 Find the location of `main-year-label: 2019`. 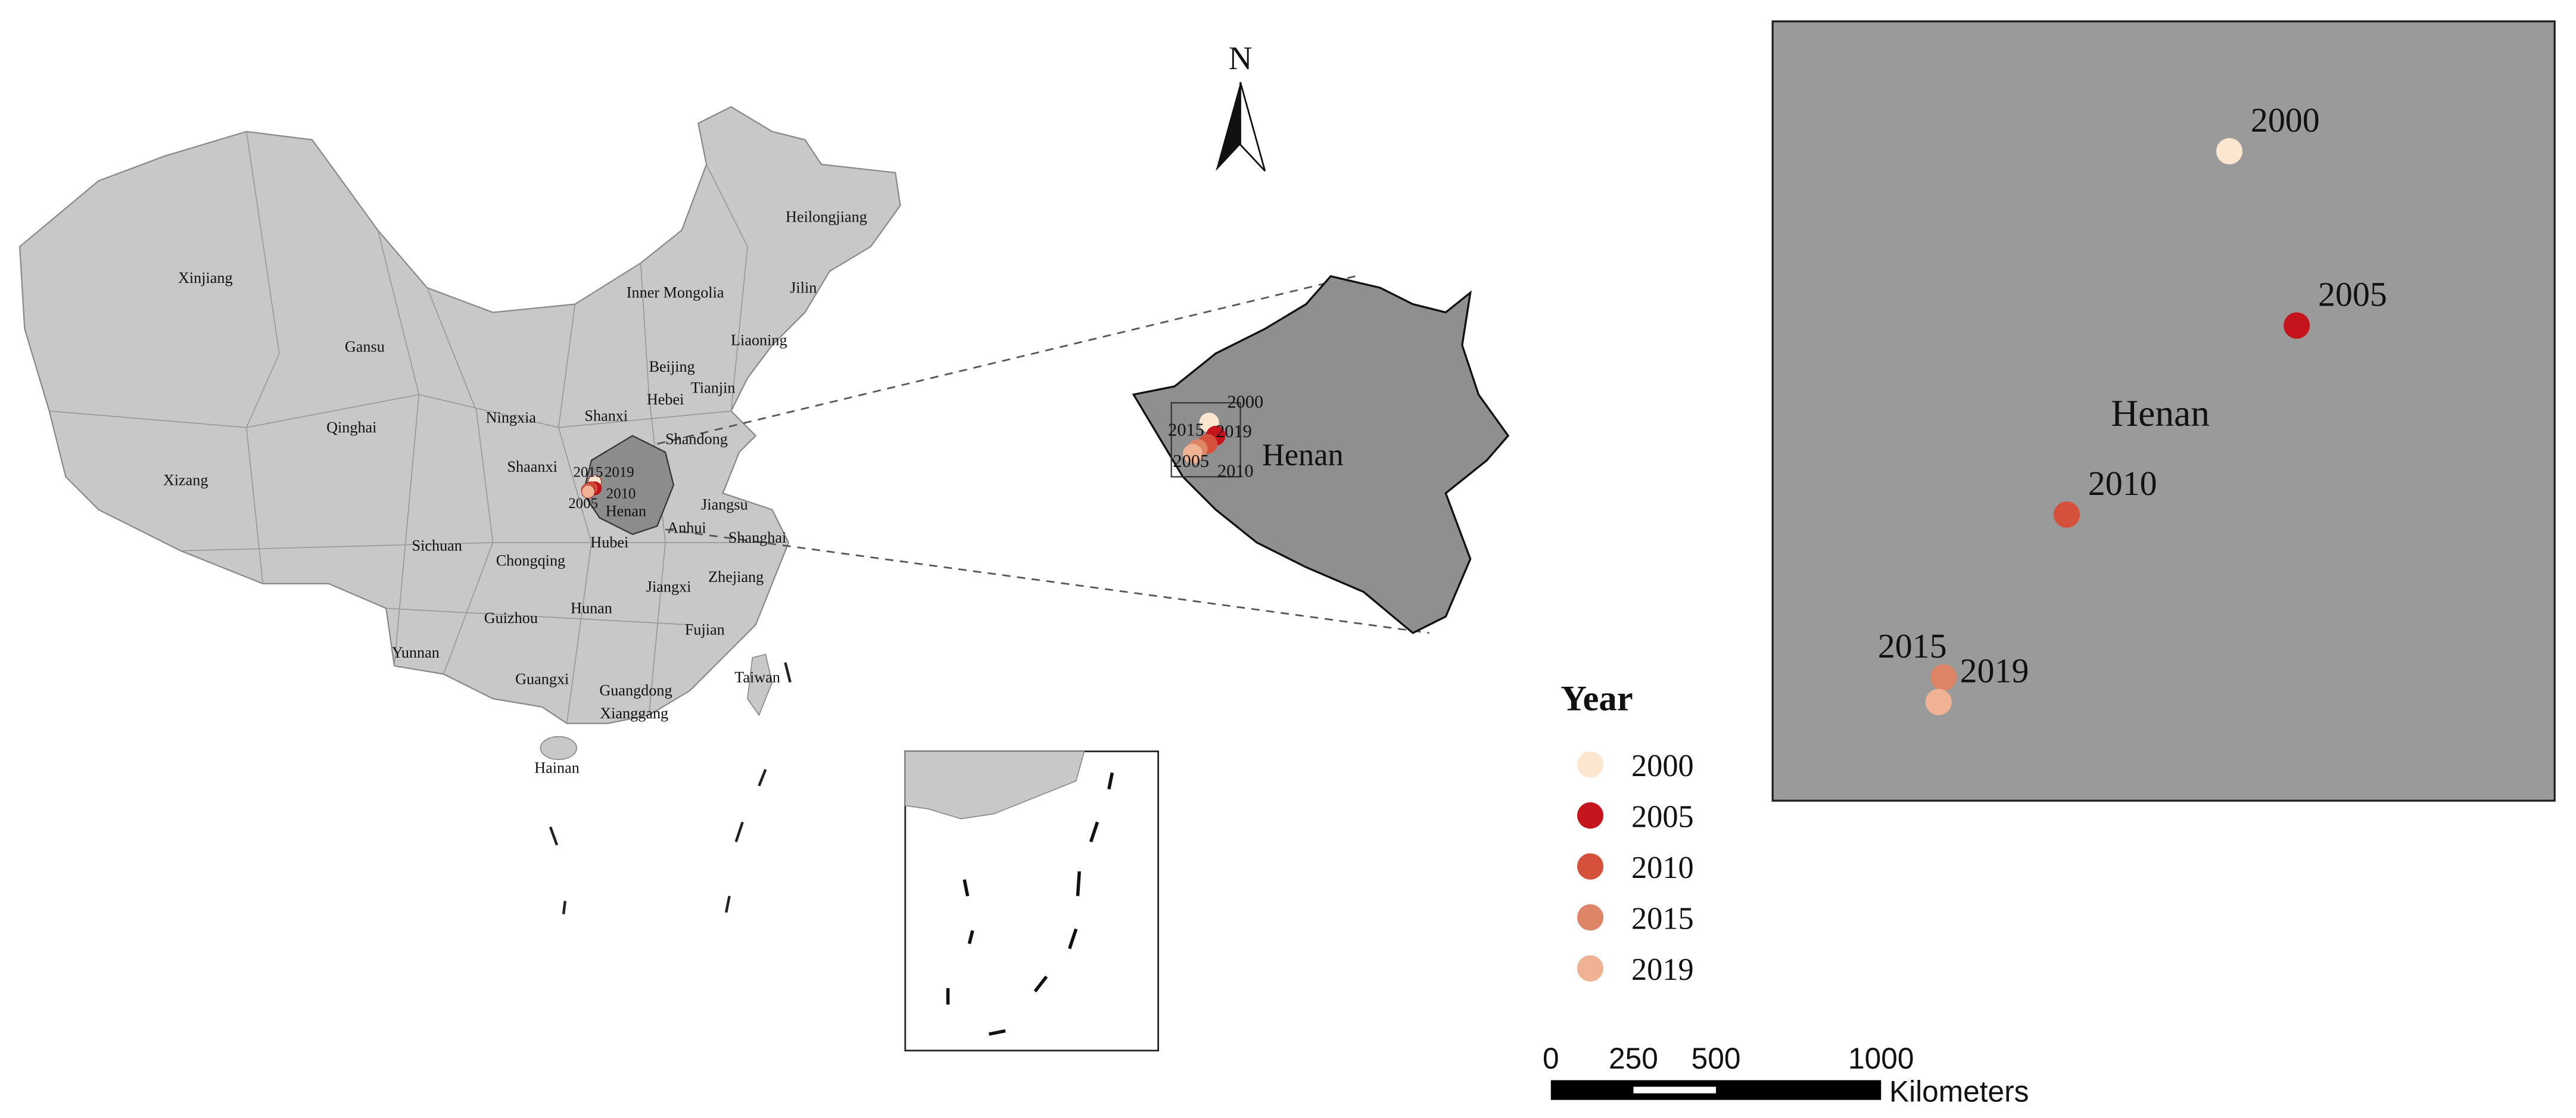

main-year-label: 2019 is located at coordinates (619, 472).